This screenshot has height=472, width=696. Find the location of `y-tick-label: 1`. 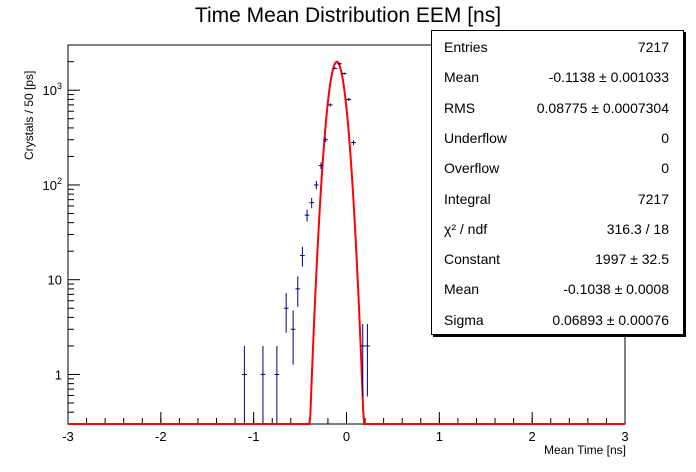

y-tick-label: 1 is located at coordinates (58, 374).